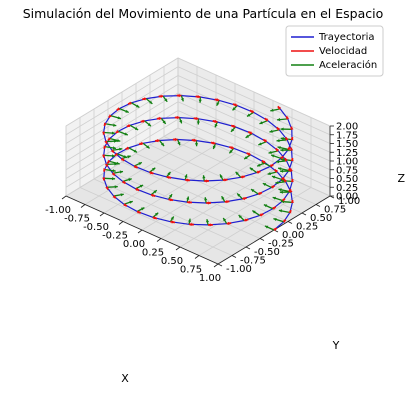  Describe the element at coordinates (217, 204) in the screenshot. I see `grid-line-x-floor` at that location.